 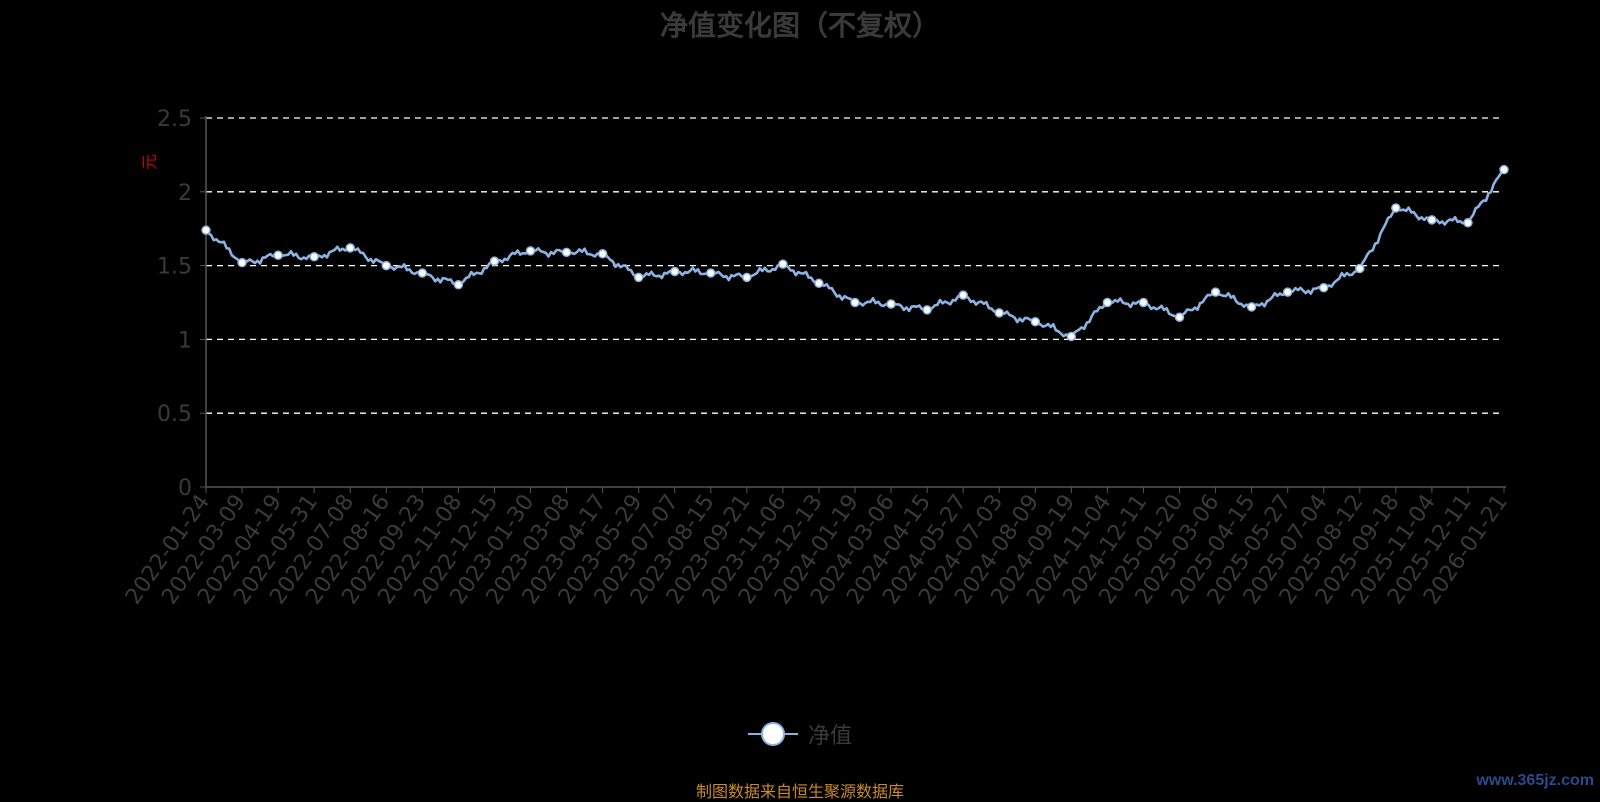 What do you see at coordinates (829, 736) in the screenshot?
I see `legend-label: 净值` at bounding box center [829, 736].